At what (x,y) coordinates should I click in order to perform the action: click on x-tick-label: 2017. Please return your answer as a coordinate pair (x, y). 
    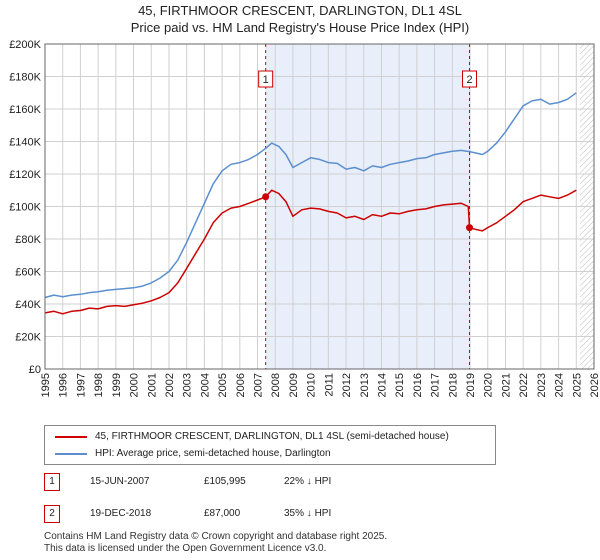
    Looking at the image, I should click on (436, 385).